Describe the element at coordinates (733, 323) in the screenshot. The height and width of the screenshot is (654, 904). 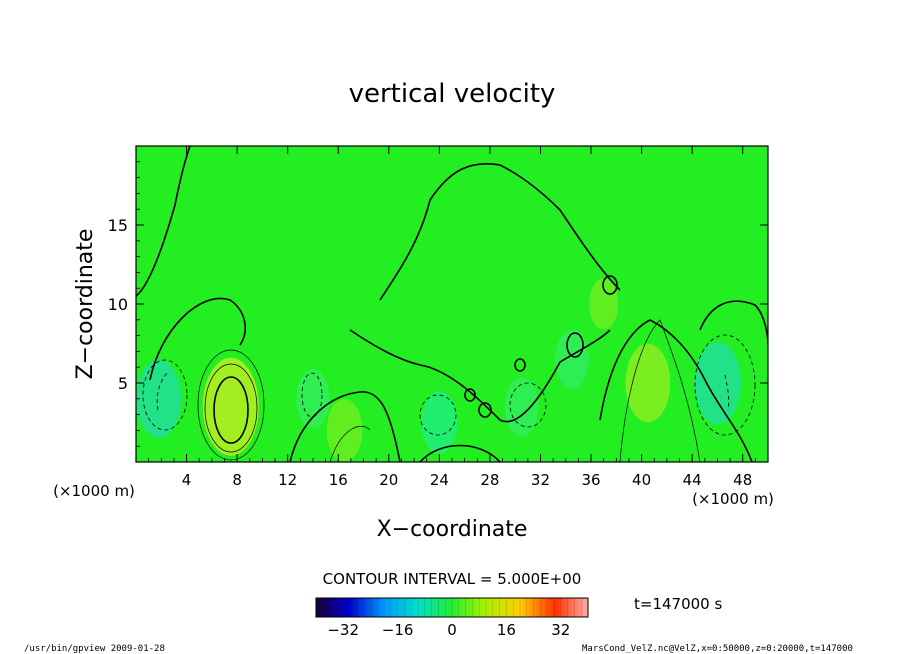
I see `contour-zero-right` at that location.